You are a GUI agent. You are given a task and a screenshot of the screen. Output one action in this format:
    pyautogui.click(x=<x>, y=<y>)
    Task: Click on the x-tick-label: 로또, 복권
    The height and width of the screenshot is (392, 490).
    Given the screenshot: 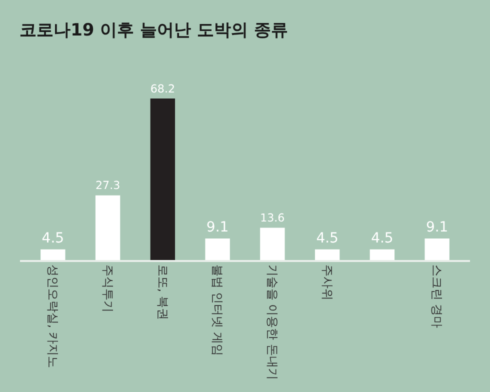 What is the action you would take?
    pyautogui.click(x=163, y=292)
    